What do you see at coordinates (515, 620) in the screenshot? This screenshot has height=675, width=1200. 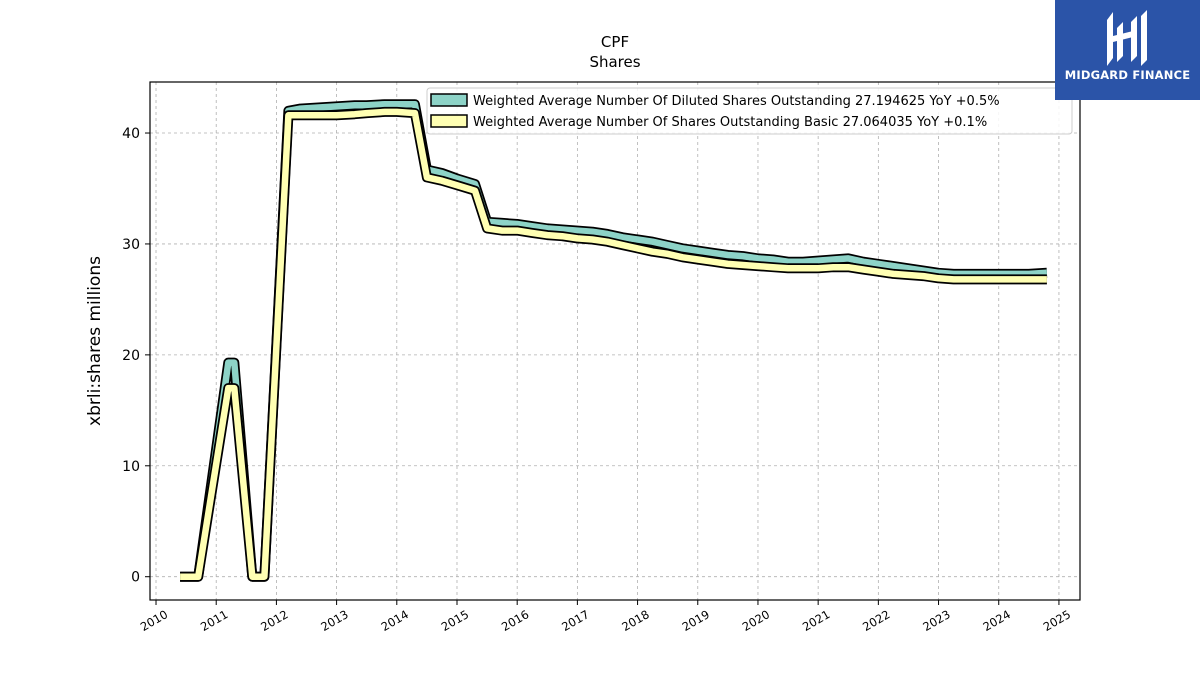 I see `x-tick-label: 2016` at bounding box center [515, 620].